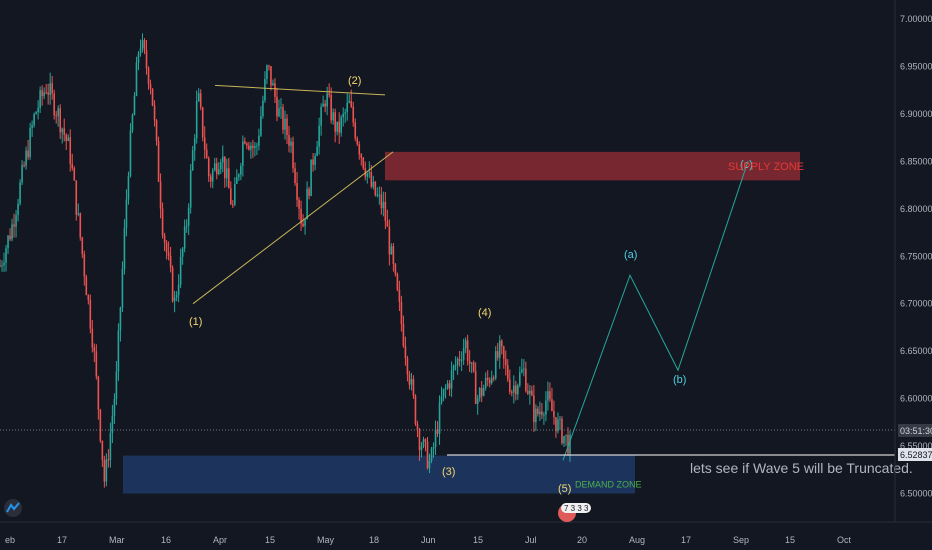  What do you see at coordinates (379, 474) in the screenshot?
I see `demand-zone` at bounding box center [379, 474].